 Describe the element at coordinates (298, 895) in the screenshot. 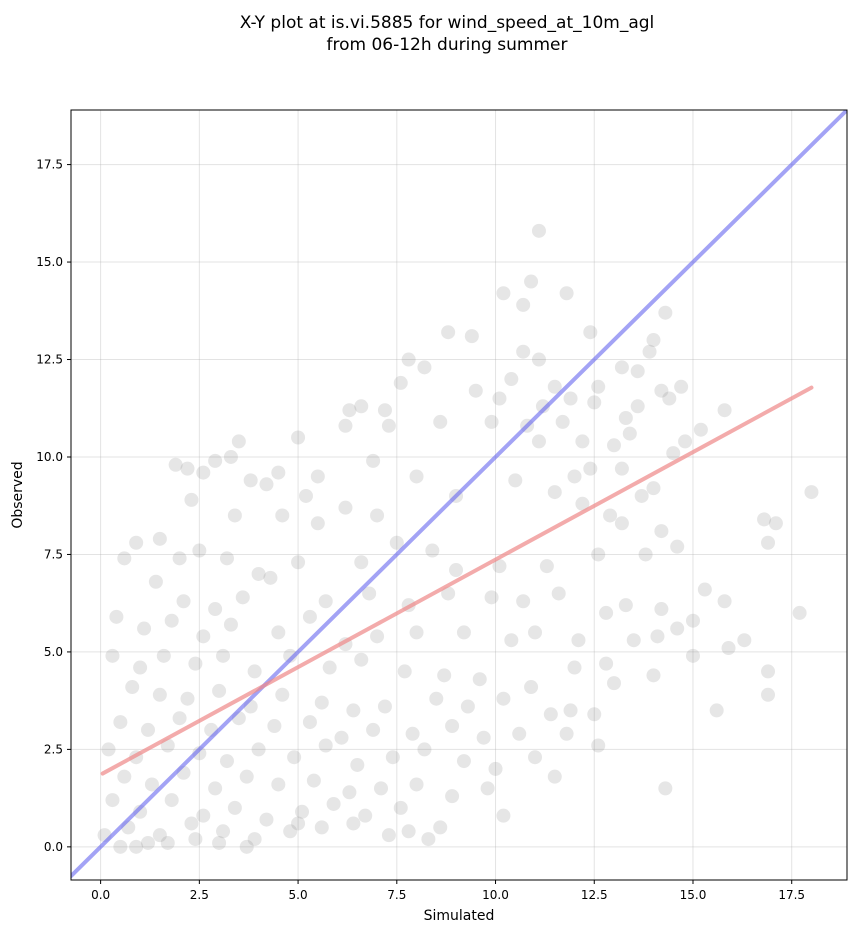

I see `x-tick-label: 5.0` at that location.